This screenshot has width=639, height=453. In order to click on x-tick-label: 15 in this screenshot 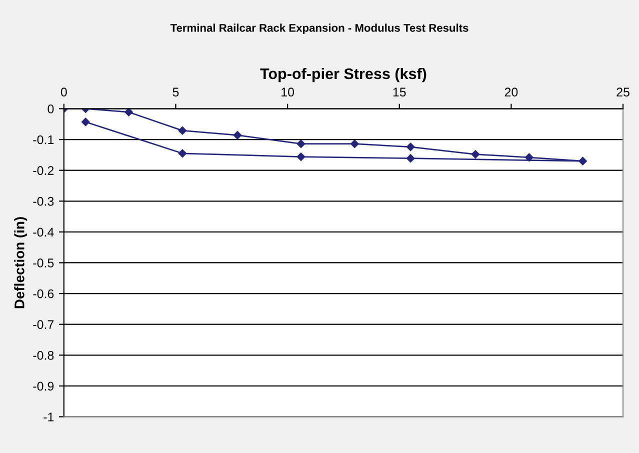, I will do `click(399, 92)`.